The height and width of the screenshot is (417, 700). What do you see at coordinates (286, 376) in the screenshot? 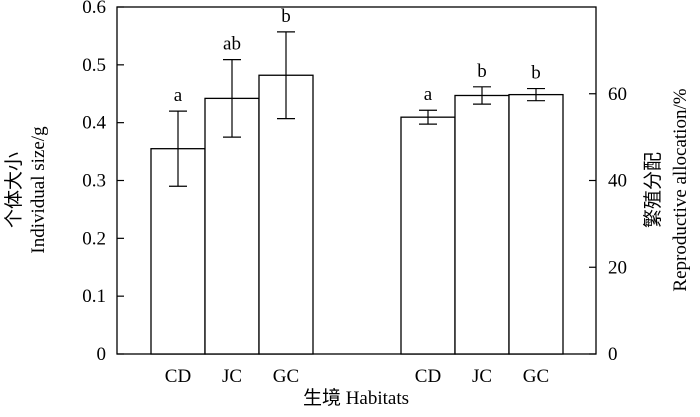
I see `left-x-tick-label: GC` at bounding box center [286, 376].